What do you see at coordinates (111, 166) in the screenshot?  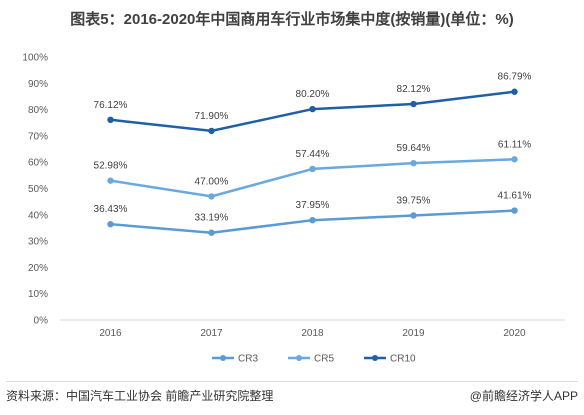 I see `data-label: 52.98%` at bounding box center [111, 166].